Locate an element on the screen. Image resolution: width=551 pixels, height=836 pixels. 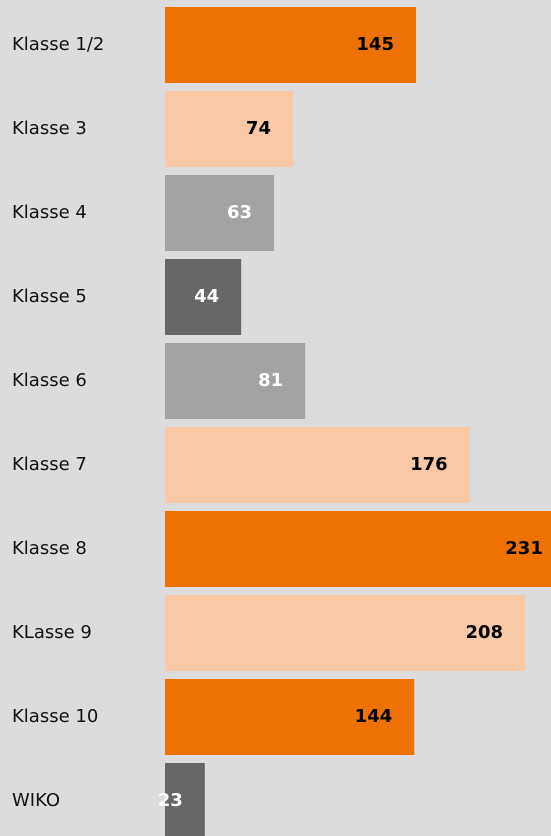
value-label: 44 is located at coordinates (206, 296).